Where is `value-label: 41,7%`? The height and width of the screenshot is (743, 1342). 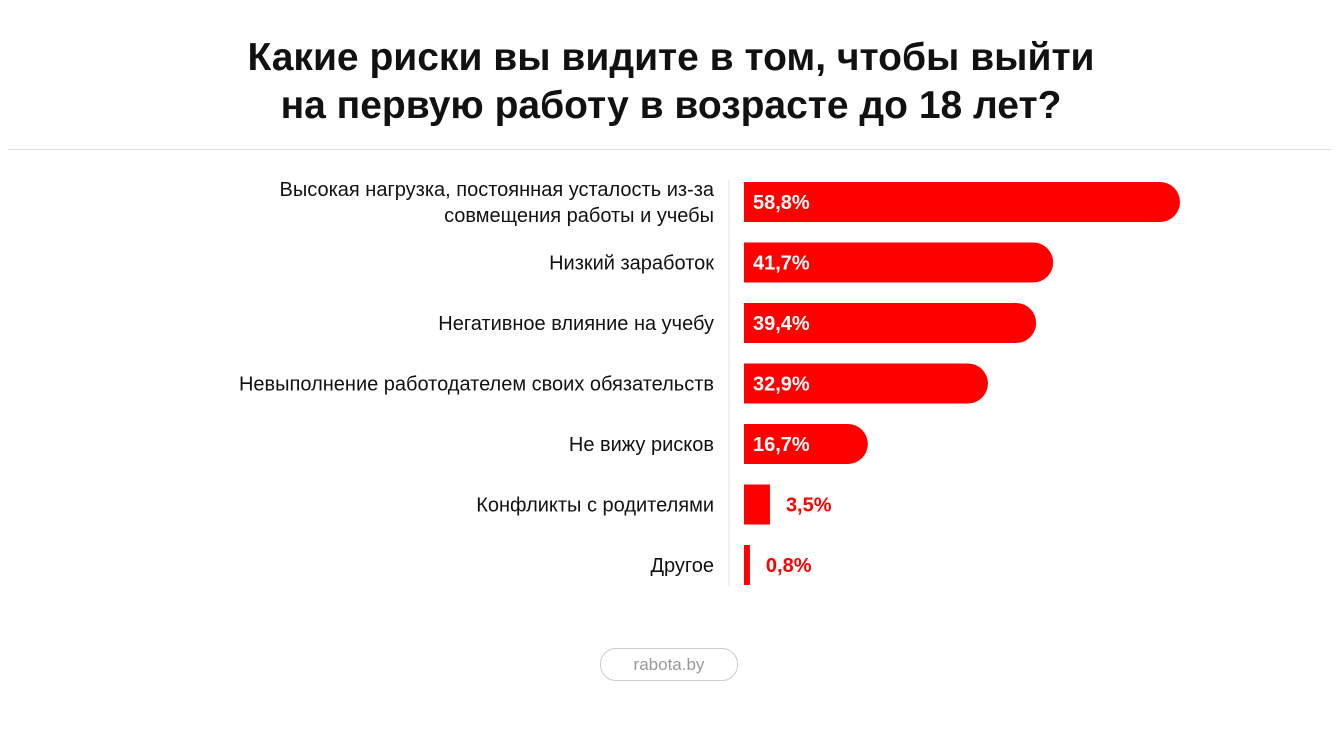 value-label: 41,7% is located at coordinates (781, 264).